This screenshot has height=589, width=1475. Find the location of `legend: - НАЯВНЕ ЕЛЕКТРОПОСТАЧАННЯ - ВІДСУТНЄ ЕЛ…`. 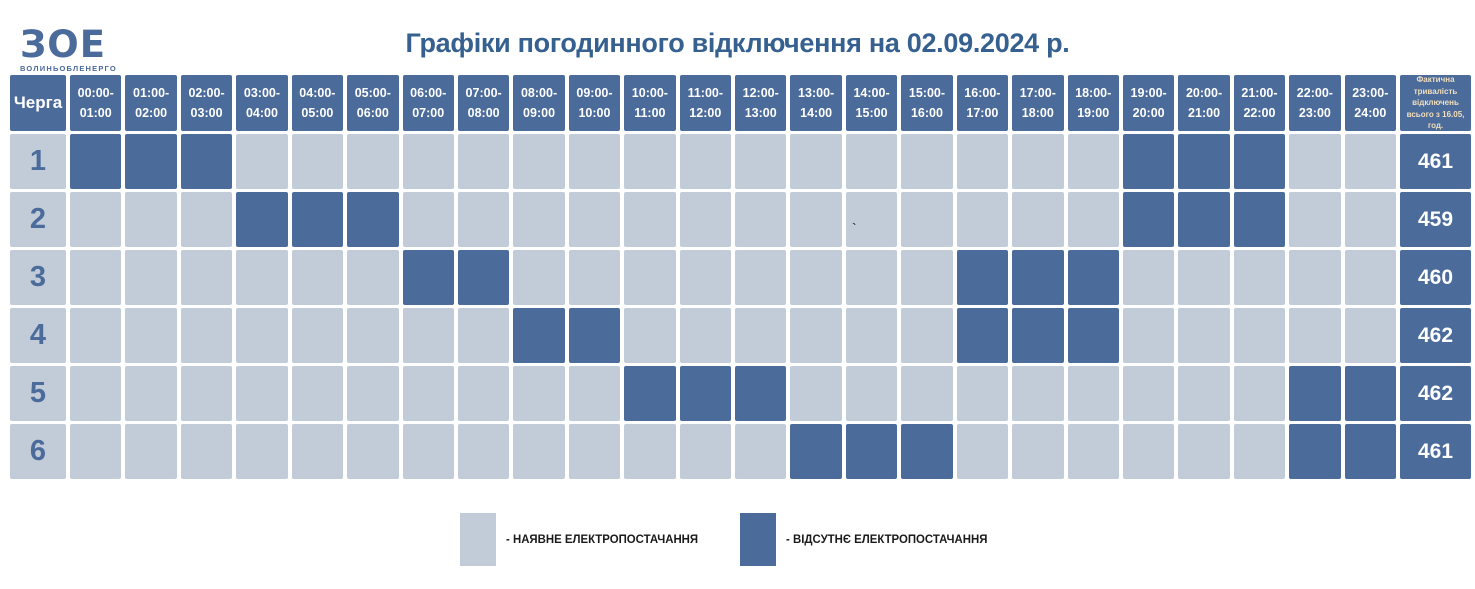

legend: - НАЯВНЕ ЕЛЕКТРОПОСТАЧАННЯ - ВІДСУТНЄ ЕЛ… is located at coordinates (737, 539).